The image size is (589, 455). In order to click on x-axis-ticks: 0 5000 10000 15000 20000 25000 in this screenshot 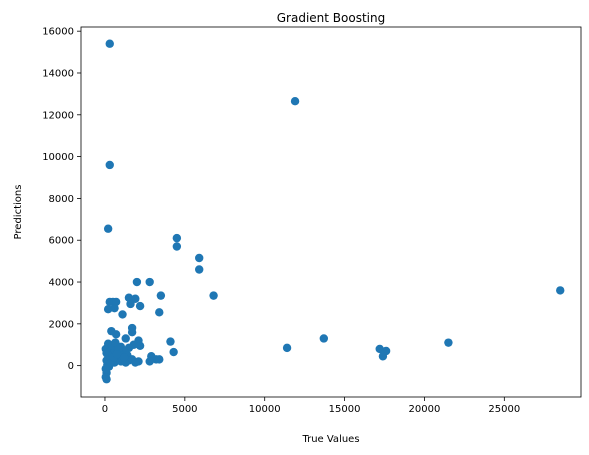, I will do `click(311, 406)`.